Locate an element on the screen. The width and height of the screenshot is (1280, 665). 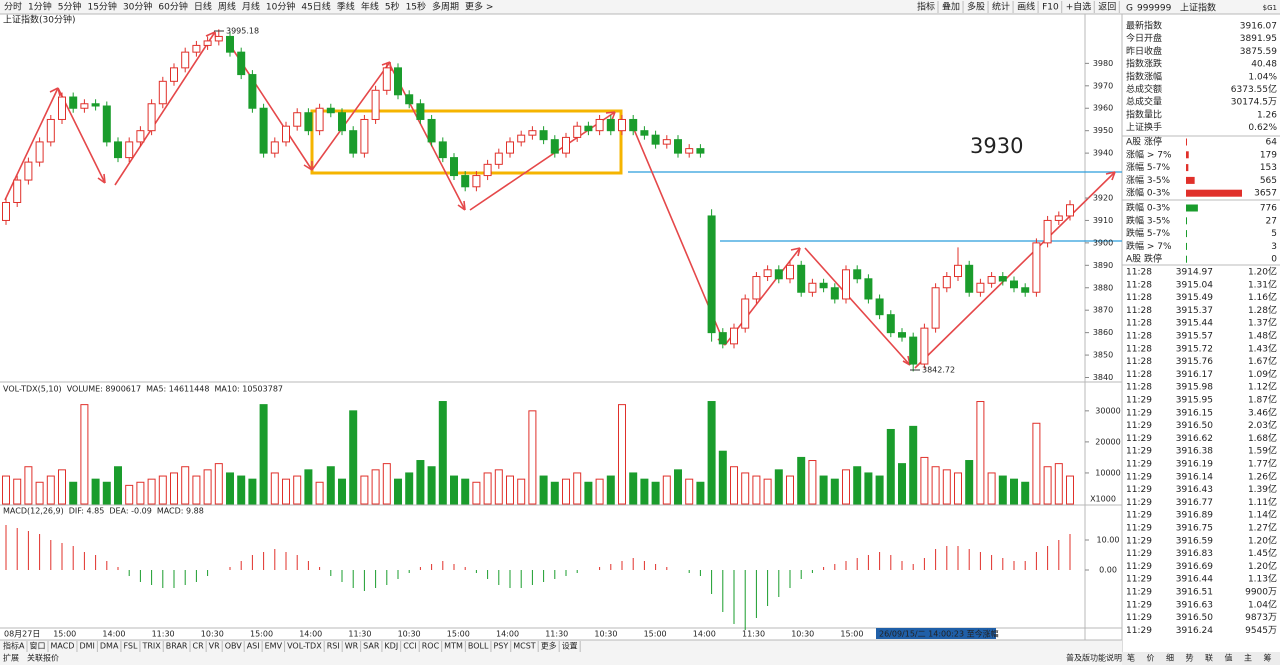
high-label: 3995.18 is located at coordinates (242, 31).